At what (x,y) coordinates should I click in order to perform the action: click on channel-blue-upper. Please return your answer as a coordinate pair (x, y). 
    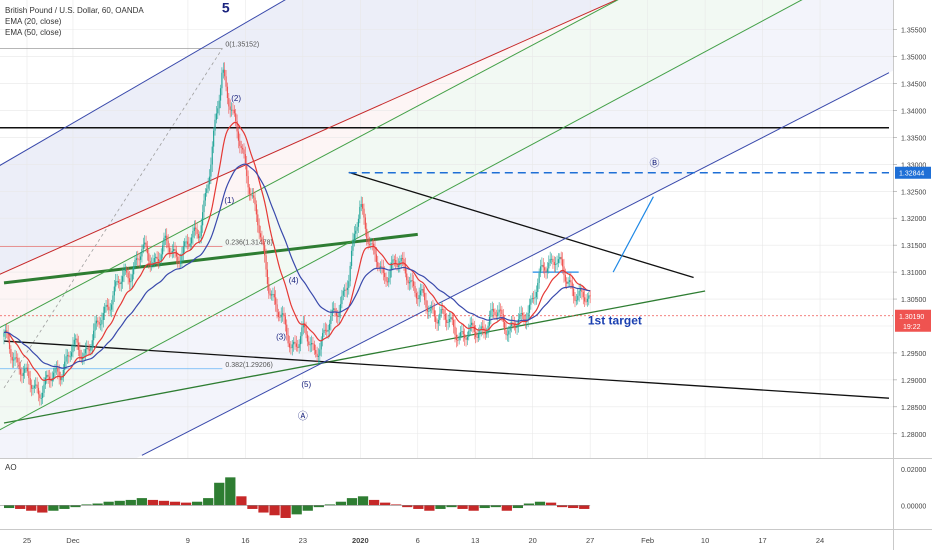
    Looking at the image, I should click on (145, 85).